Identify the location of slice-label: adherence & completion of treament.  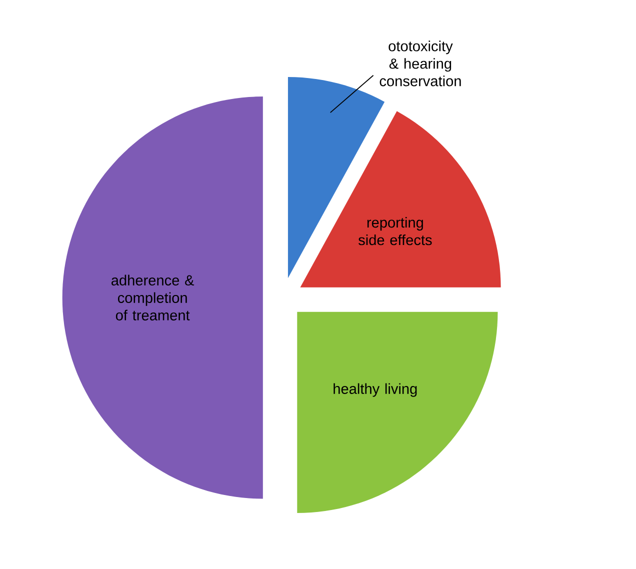
(153, 297).